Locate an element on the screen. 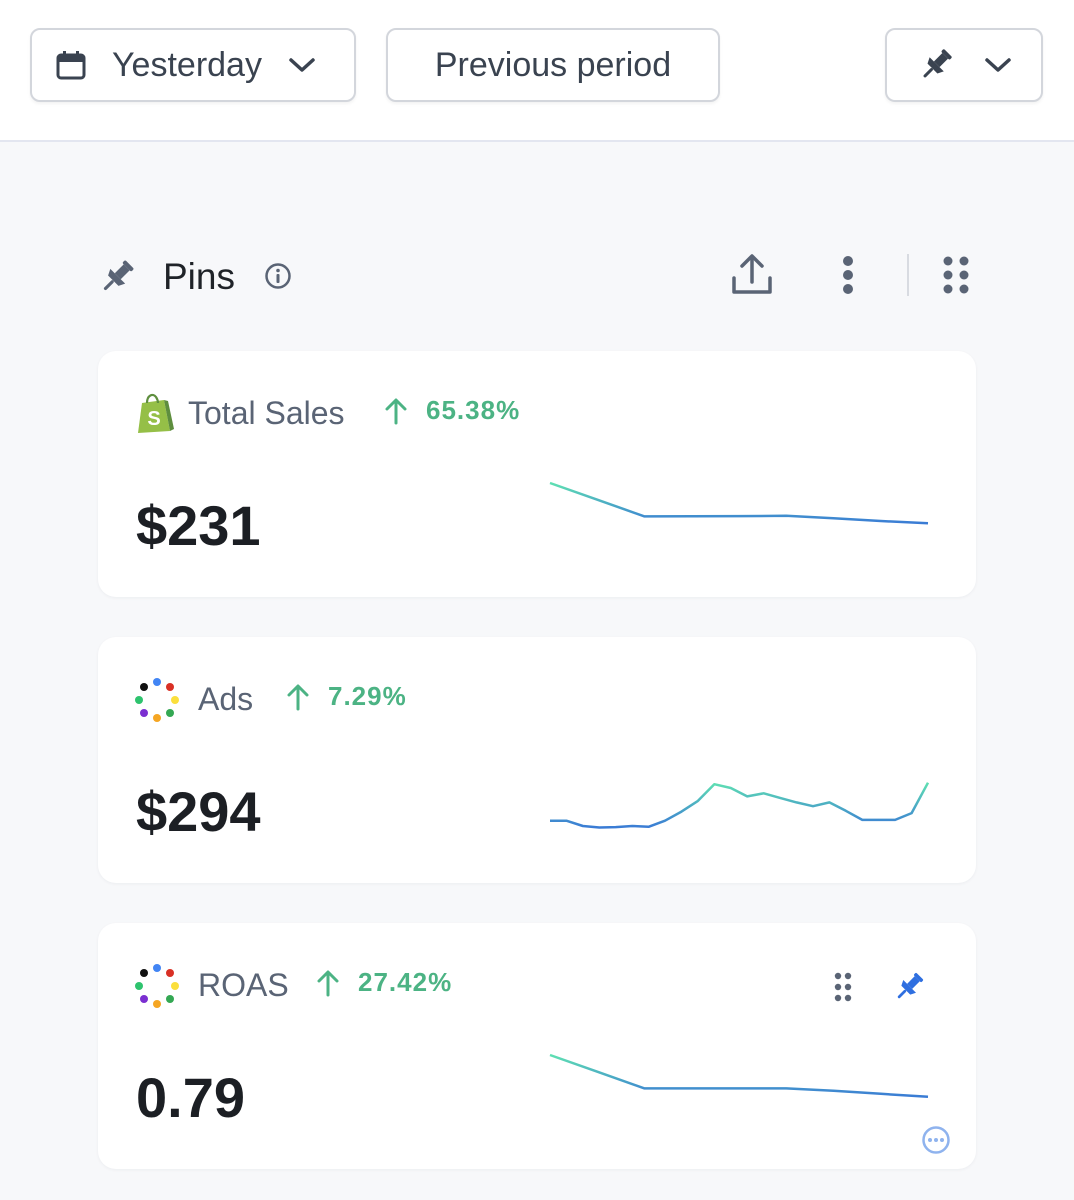  compare-period-button: Previous period is located at coordinates (553, 65).